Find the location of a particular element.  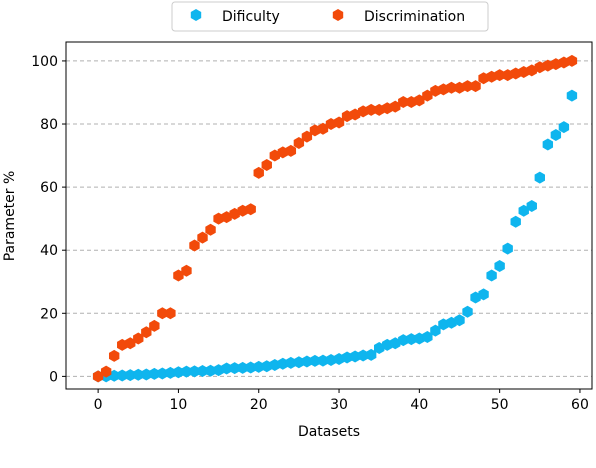

y-tick-label-80: 80 is located at coordinates (49, 125).